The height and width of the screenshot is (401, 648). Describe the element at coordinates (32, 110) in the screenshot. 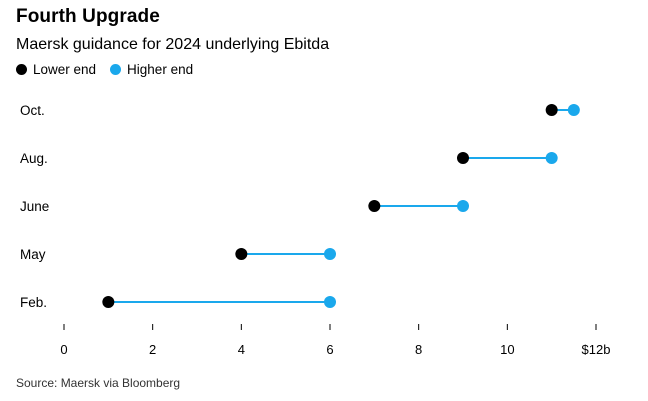

I see `category-label-oct: Oct.` at that location.